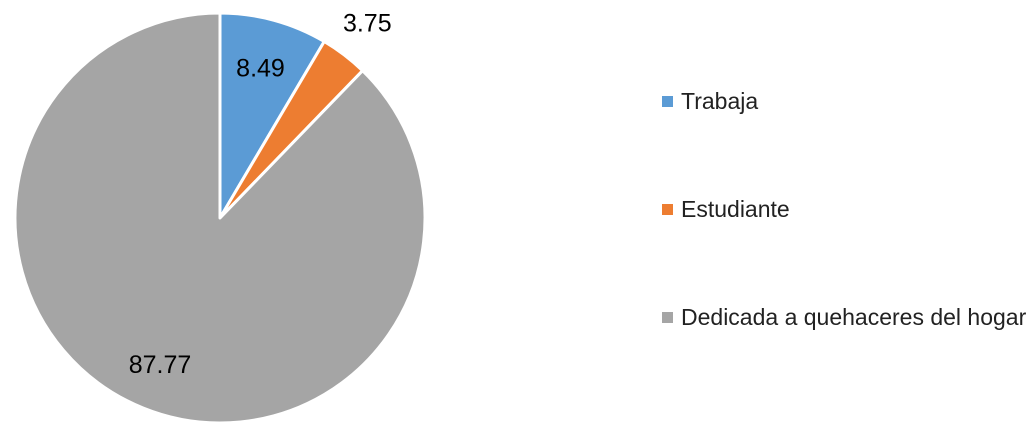  I want to click on legend-item: Estudiante, so click(847, 209).